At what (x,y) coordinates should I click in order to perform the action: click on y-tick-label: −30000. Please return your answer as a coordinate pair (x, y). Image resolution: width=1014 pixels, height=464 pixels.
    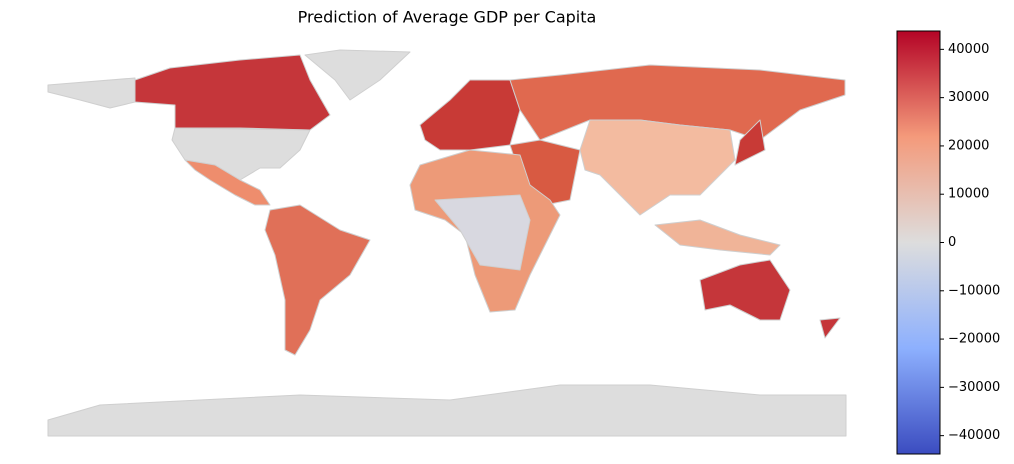
    Looking at the image, I should click on (974, 387).